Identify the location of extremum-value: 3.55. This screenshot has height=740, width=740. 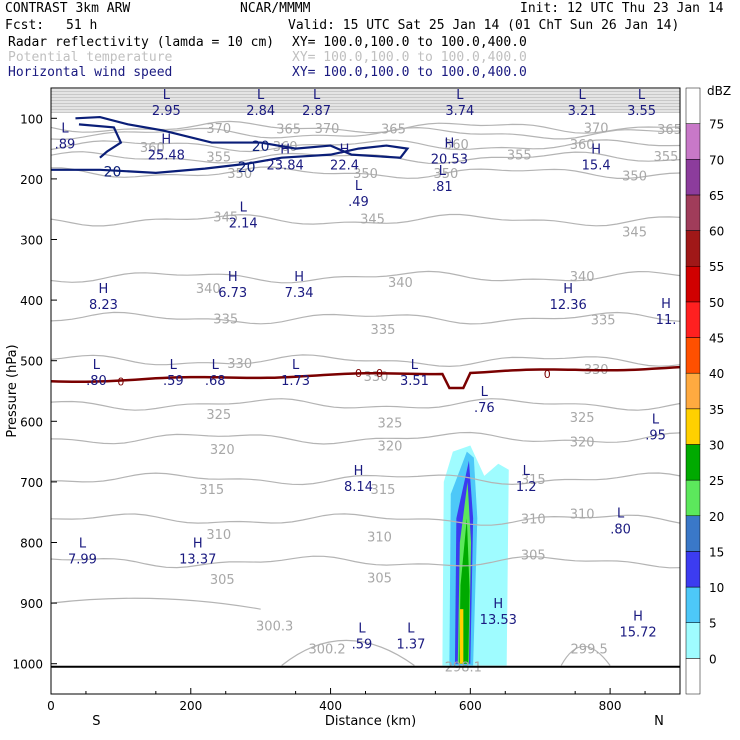
(641, 111).